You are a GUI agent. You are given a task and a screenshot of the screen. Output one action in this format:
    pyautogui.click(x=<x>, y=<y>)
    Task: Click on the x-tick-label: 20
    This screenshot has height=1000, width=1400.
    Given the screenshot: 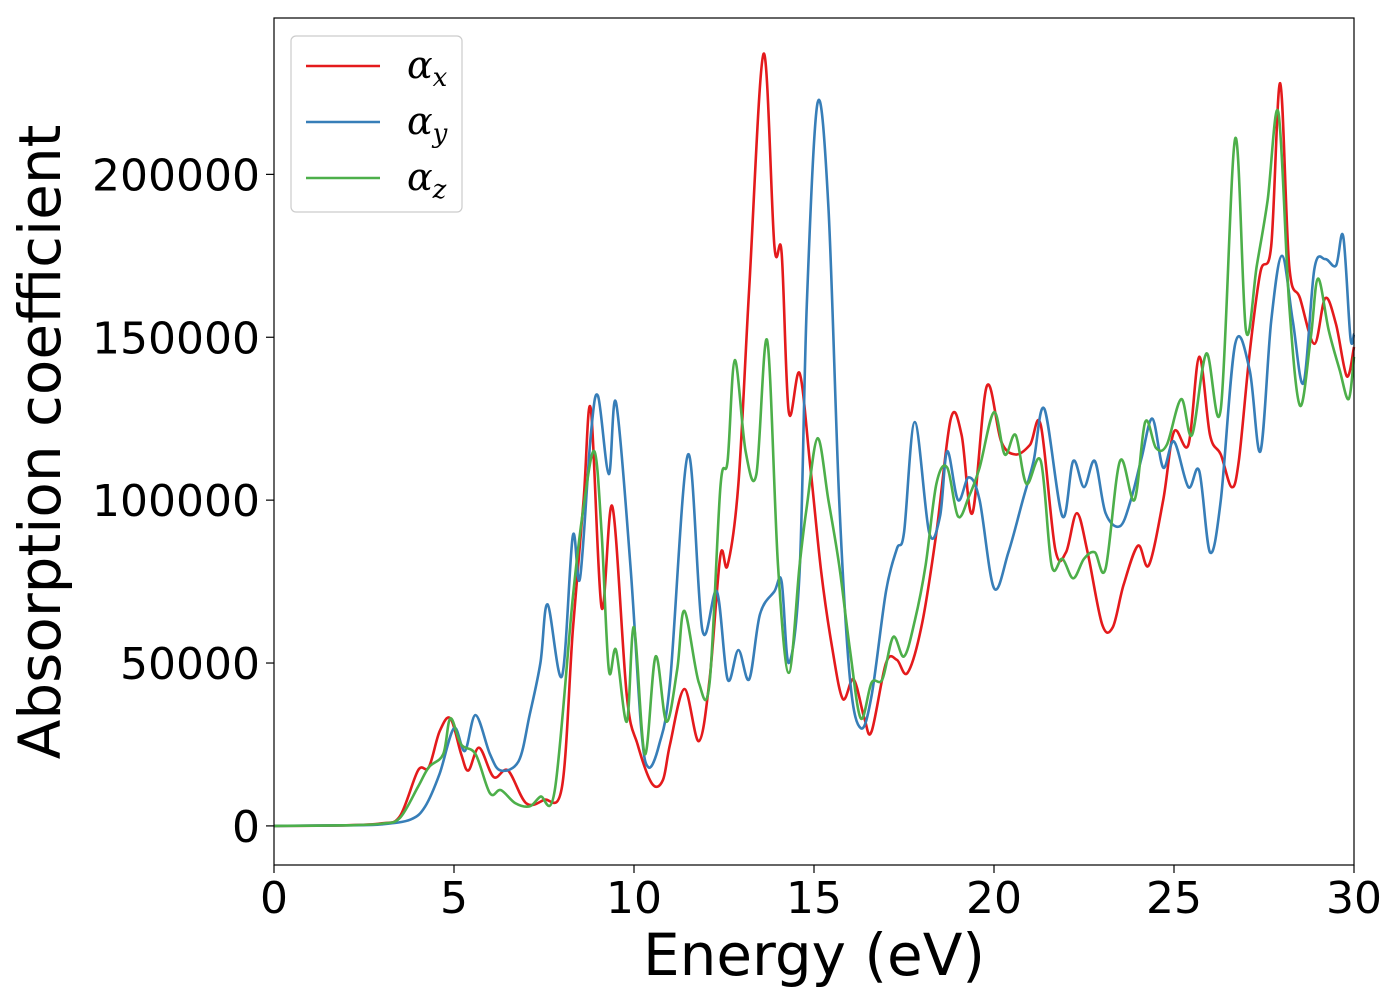 What is the action you would take?
    pyautogui.click(x=994, y=898)
    